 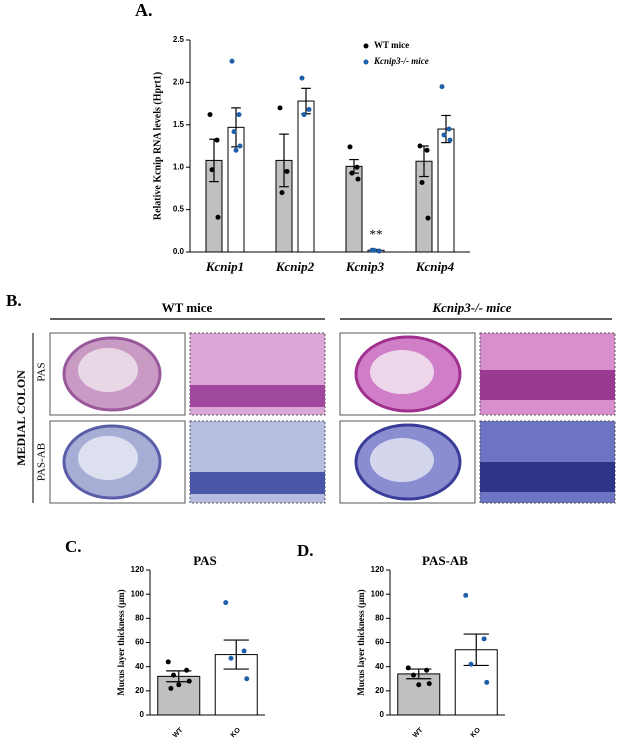 I want to click on y-tick-label: 0.0, so click(x=179, y=251).